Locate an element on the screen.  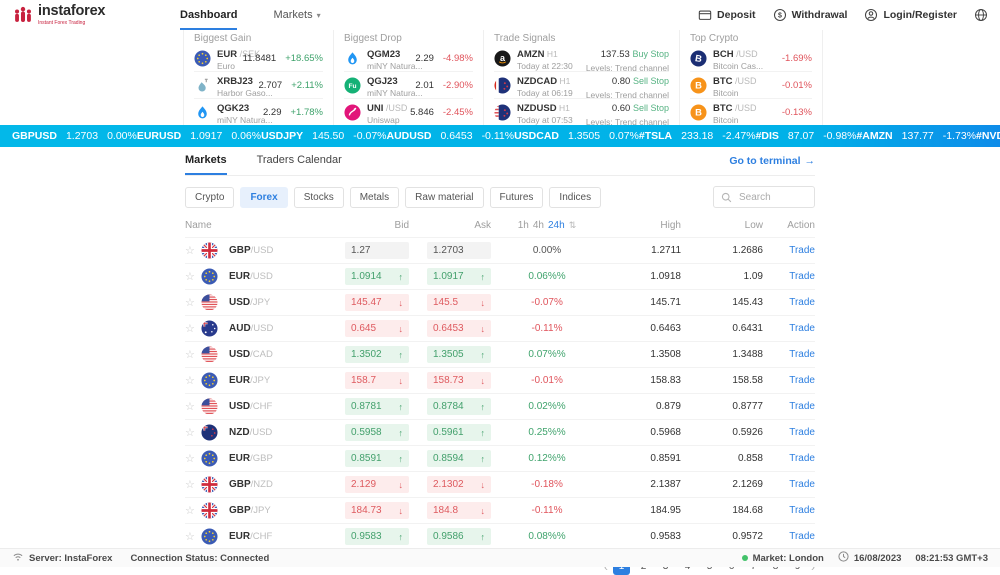
instrument-subtext: Uniswap is located at coordinates (383, 120).